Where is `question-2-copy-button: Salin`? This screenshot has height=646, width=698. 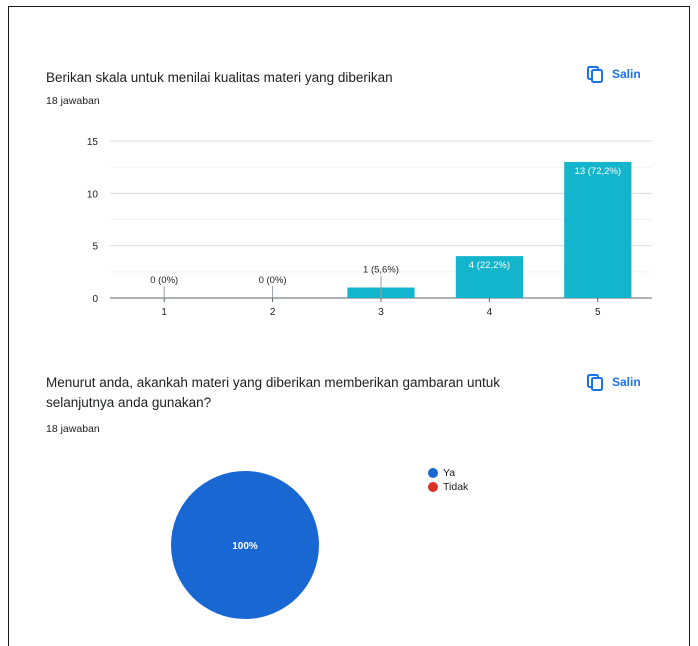 question-2-copy-button: Salin is located at coordinates (613, 382).